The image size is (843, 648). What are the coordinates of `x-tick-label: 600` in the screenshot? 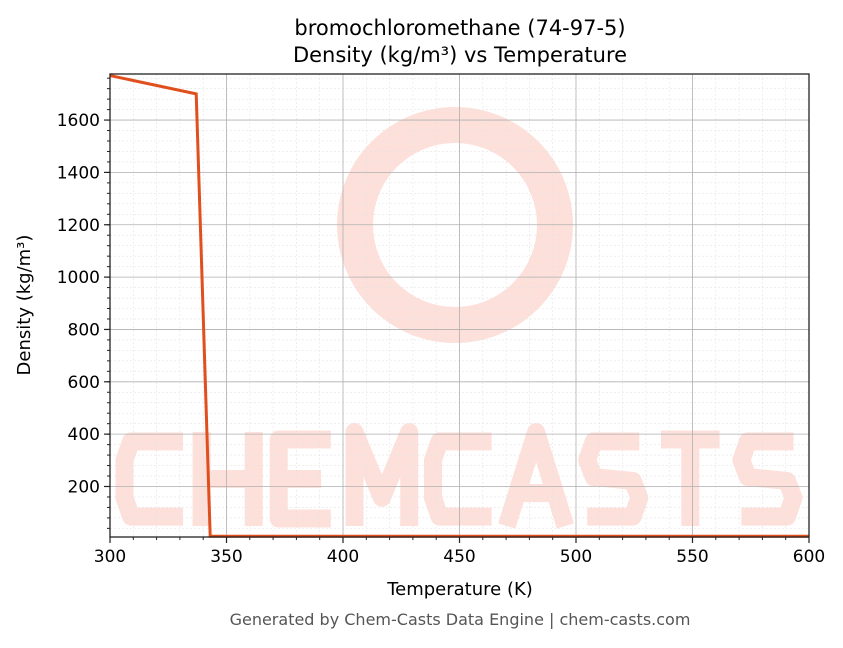 It's located at (809, 557).